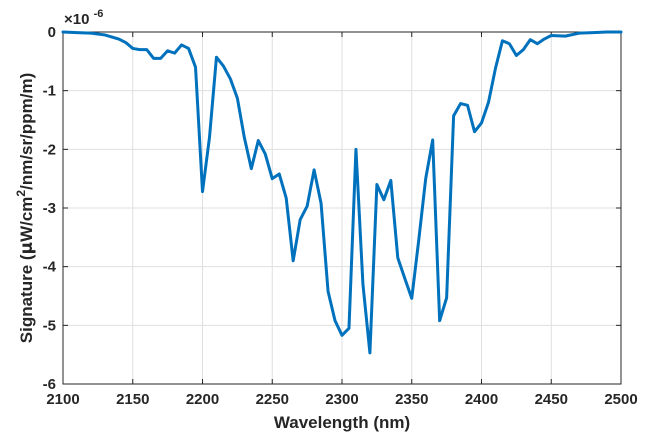 The image size is (654, 438). Describe the element at coordinates (132, 399) in the screenshot. I see `x-tick-label: 2150` at that location.